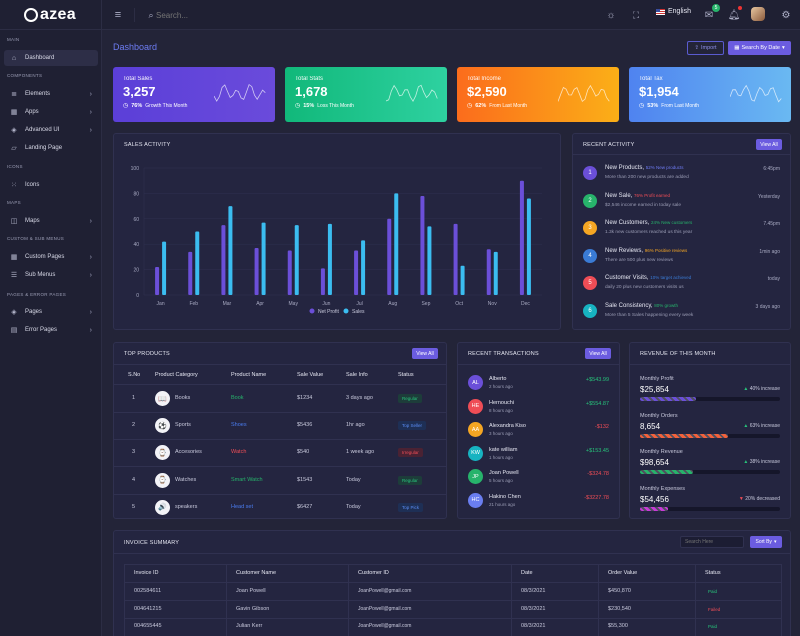 The height and width of the screenshot is (636, 800). I want to click on activity-title: New Products, 52% New products, so click(644, 168).